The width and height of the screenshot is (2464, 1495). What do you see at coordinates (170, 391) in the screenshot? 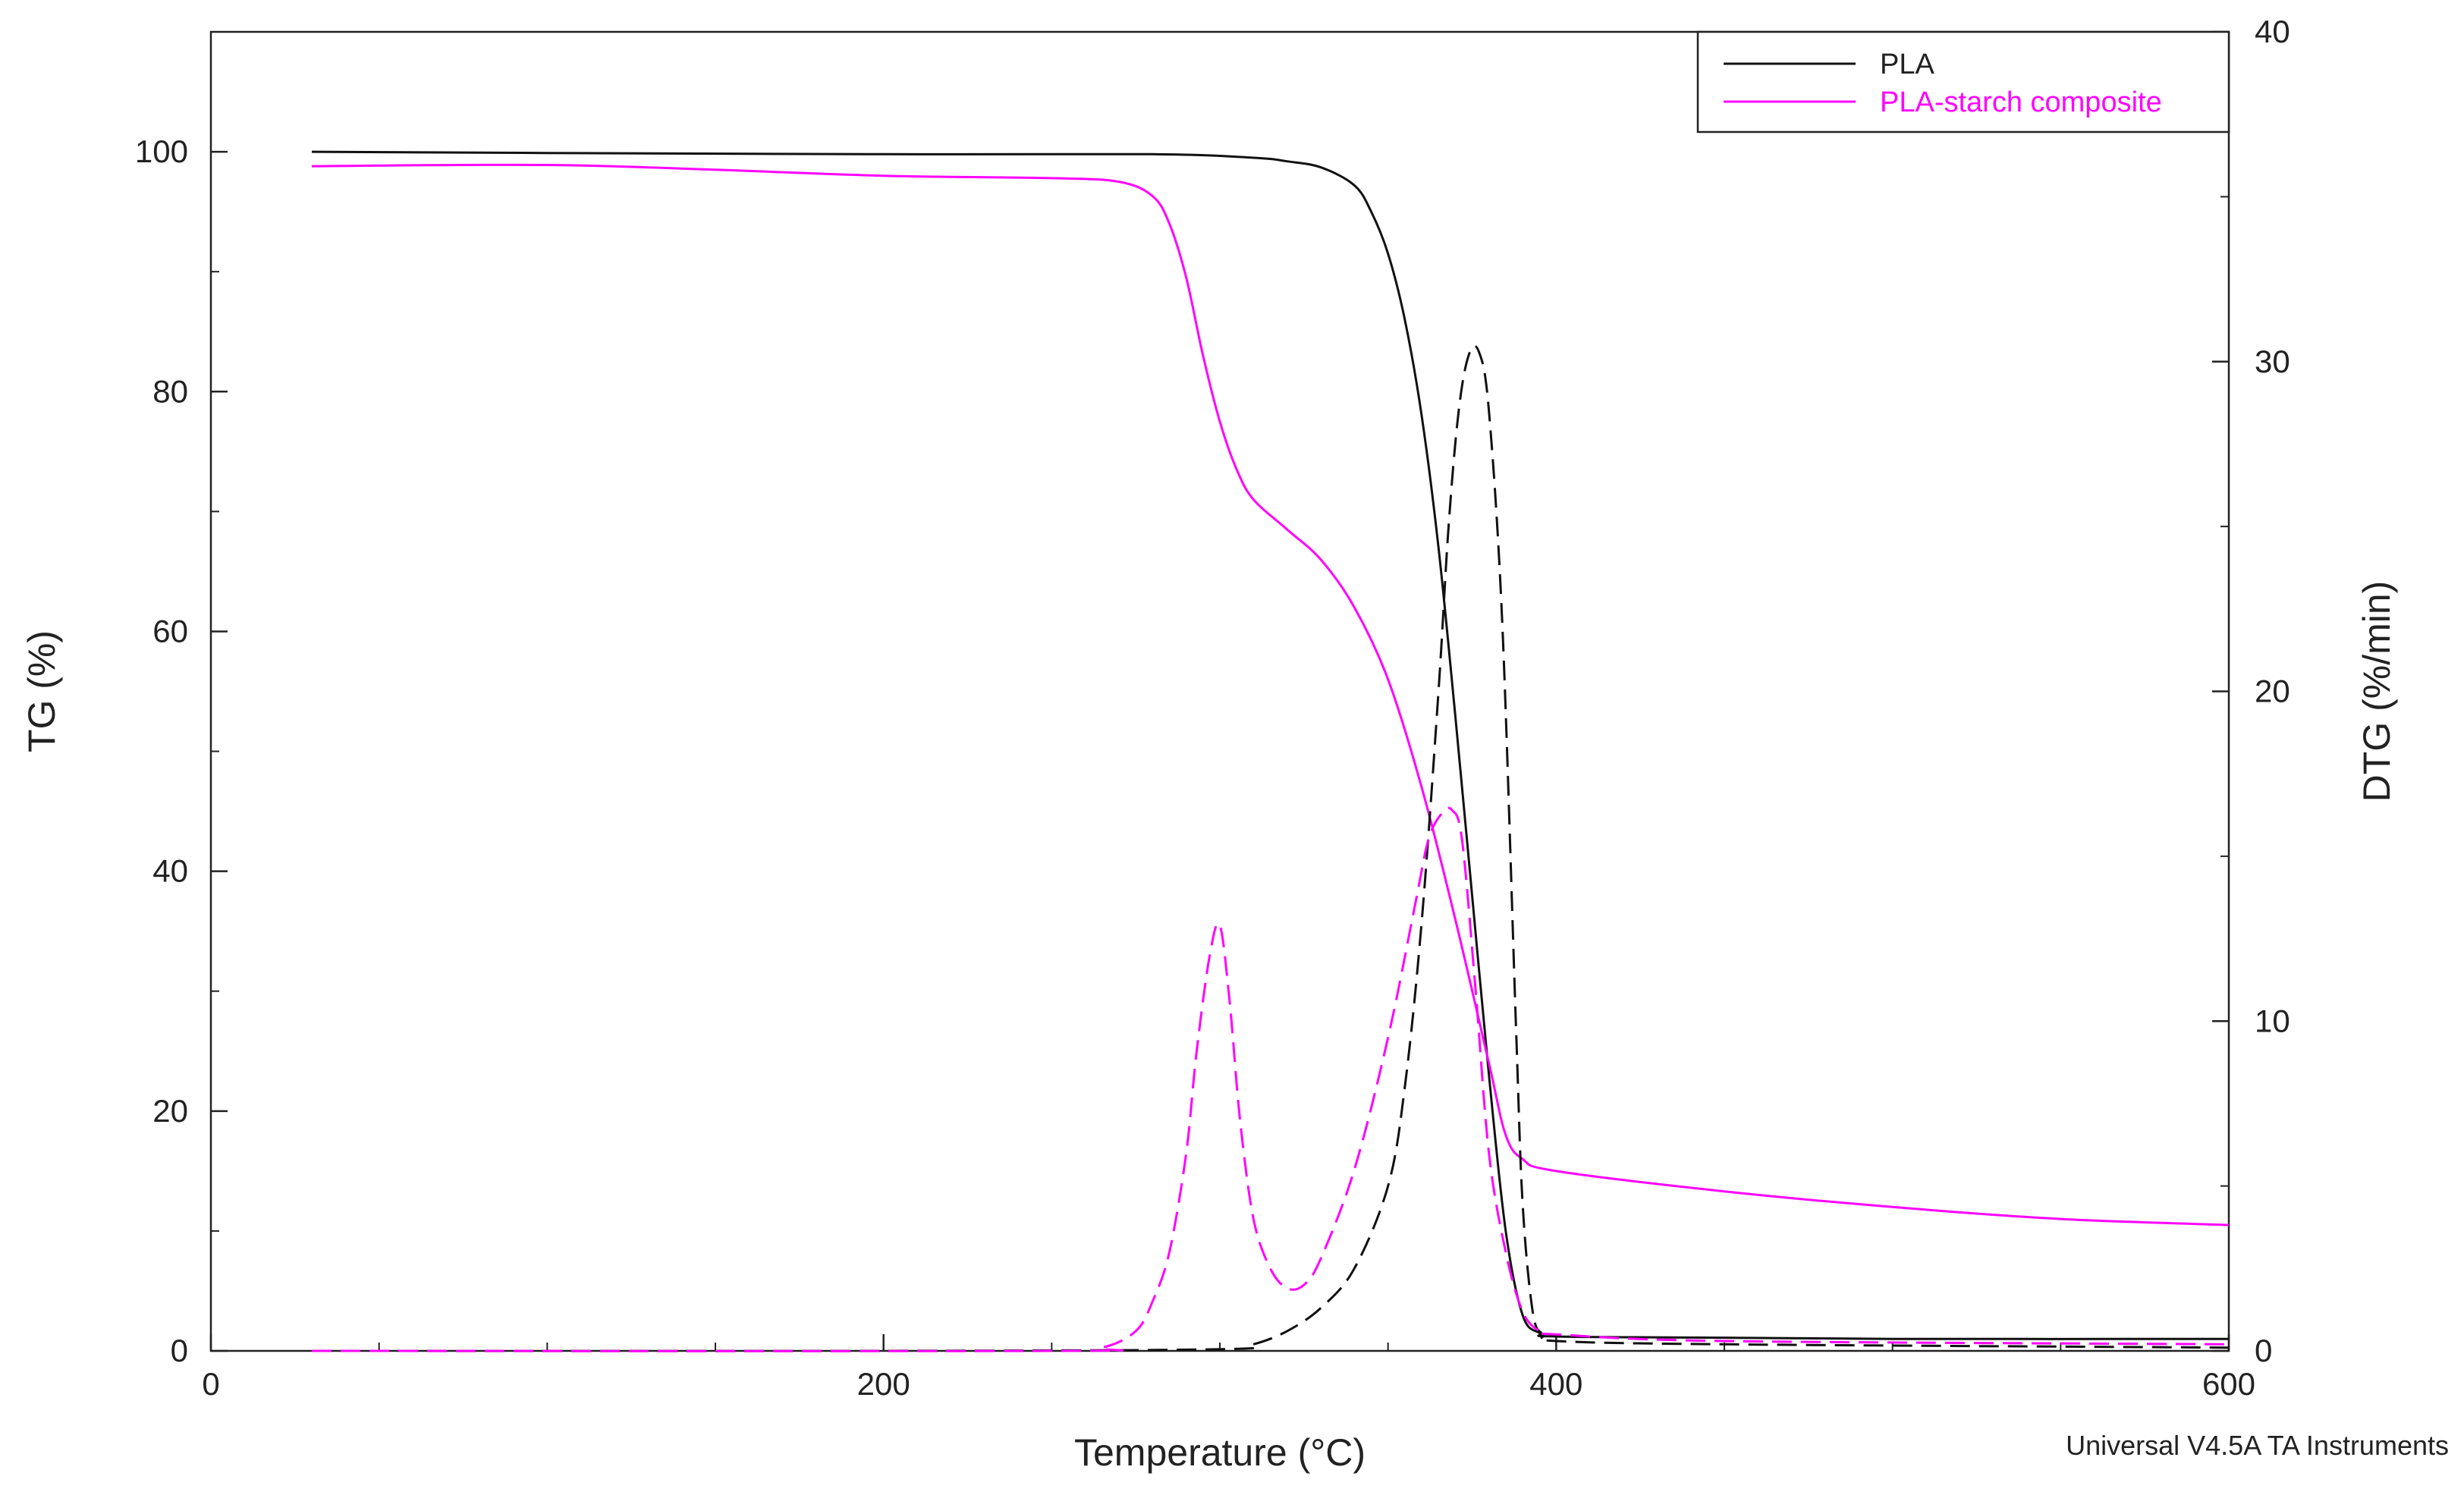
I see `y-tick-label: 80` at bounding box center [170, 391].